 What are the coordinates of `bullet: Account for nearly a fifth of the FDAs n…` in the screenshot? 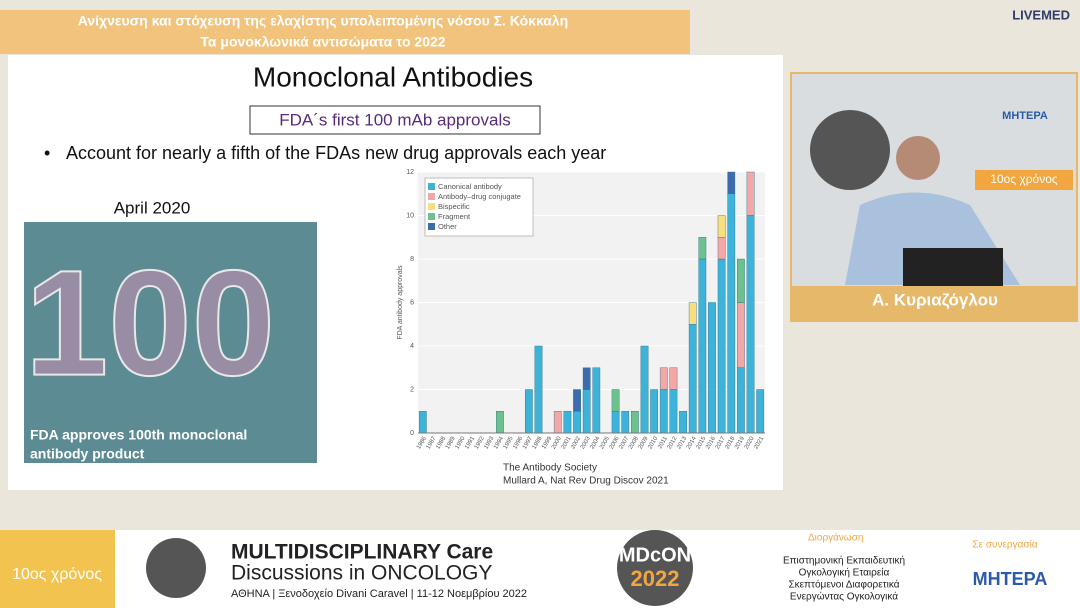 It's located at (336, 153).